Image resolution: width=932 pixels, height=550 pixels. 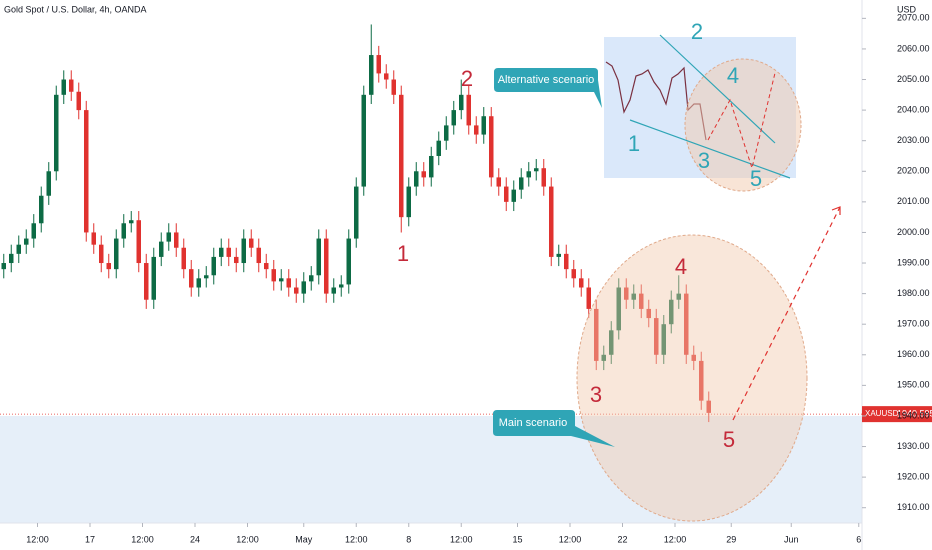 What do you see at coordinates (913, 324) in the screenshot?
I see `y-tick-label: 1970.00` at bounding box center [913, 324].